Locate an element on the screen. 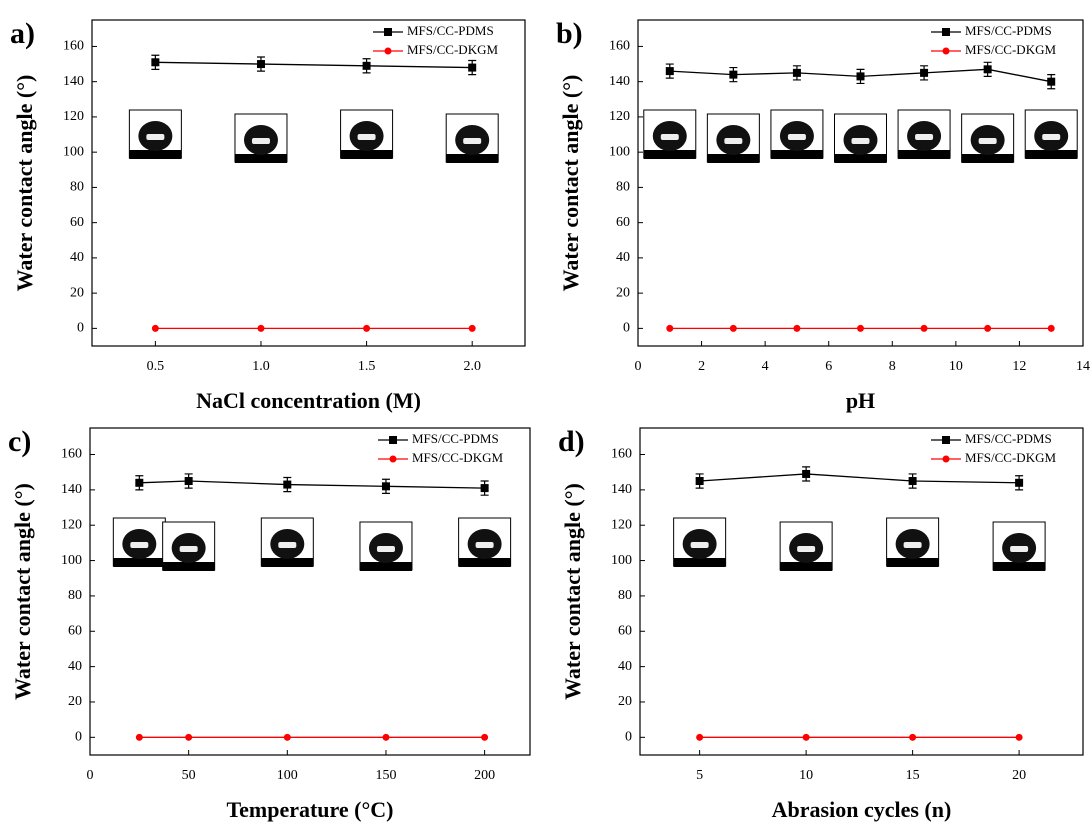 The height and width of the screenshot is (826, 1092). y-tick-label: 100 is located at coordinates (71, 560).